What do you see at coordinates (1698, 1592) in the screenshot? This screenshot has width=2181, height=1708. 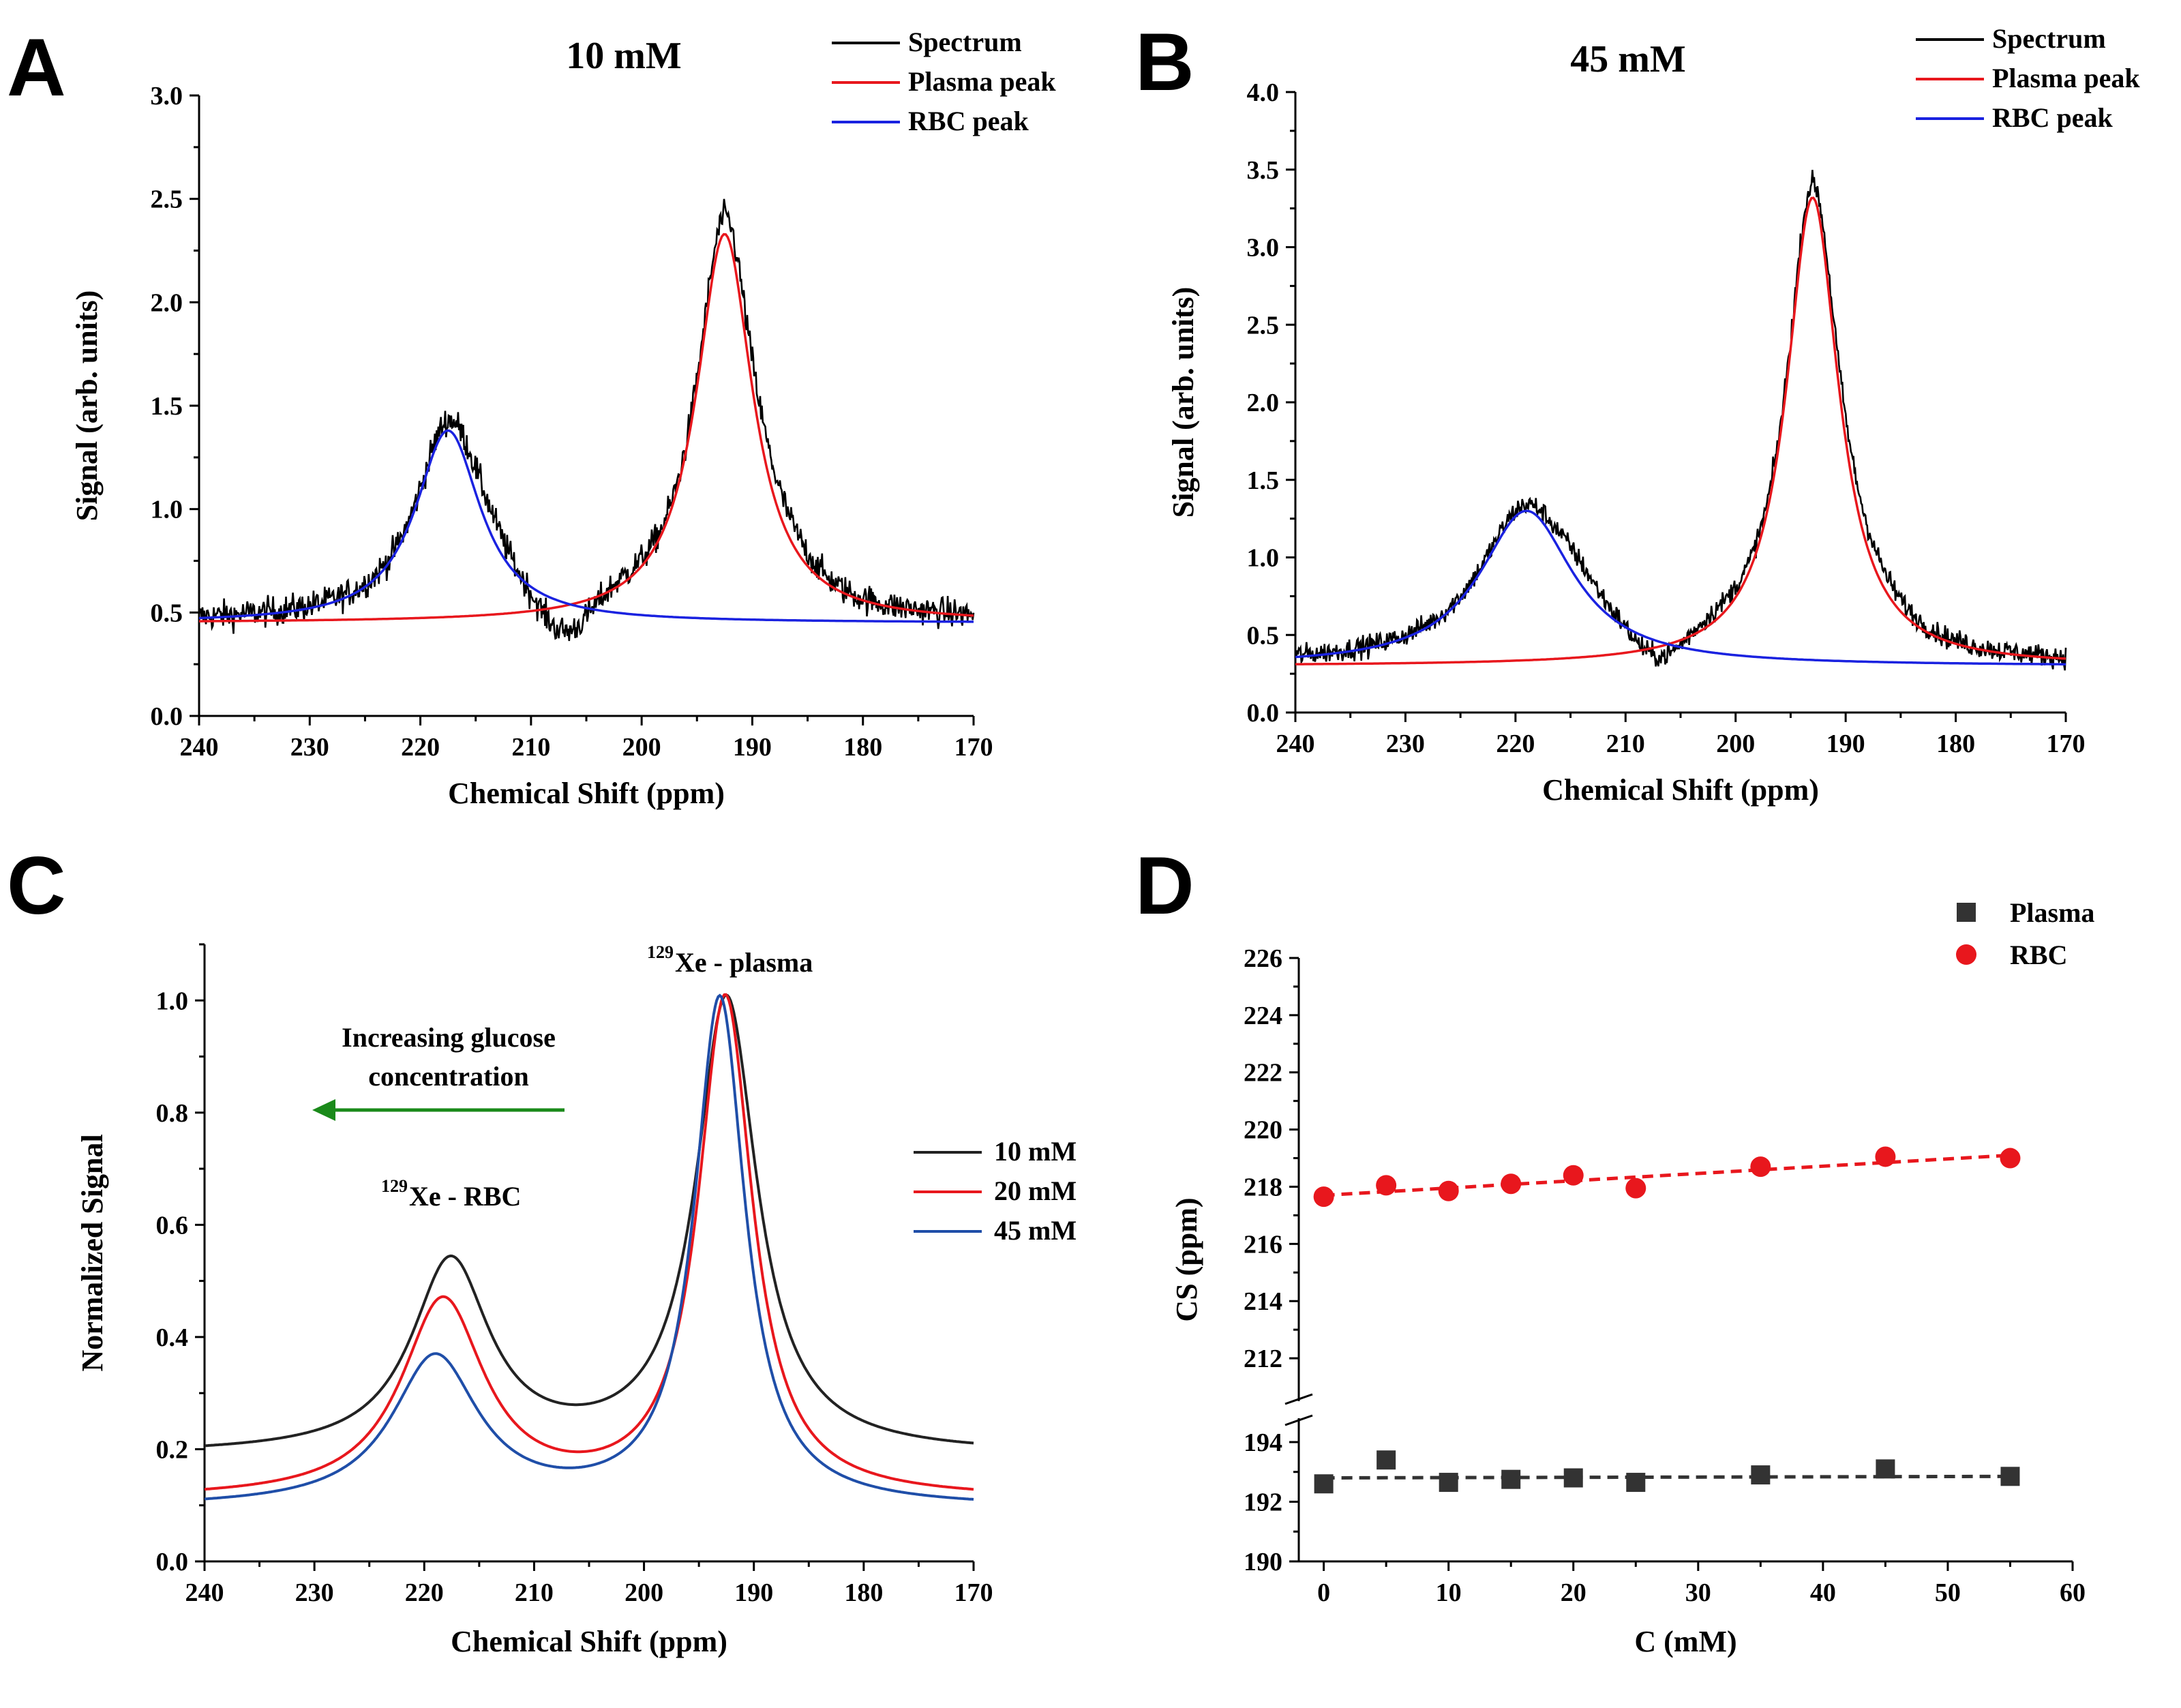 I see `x-tick-label: 30` at bounding box center [1698, 1592].